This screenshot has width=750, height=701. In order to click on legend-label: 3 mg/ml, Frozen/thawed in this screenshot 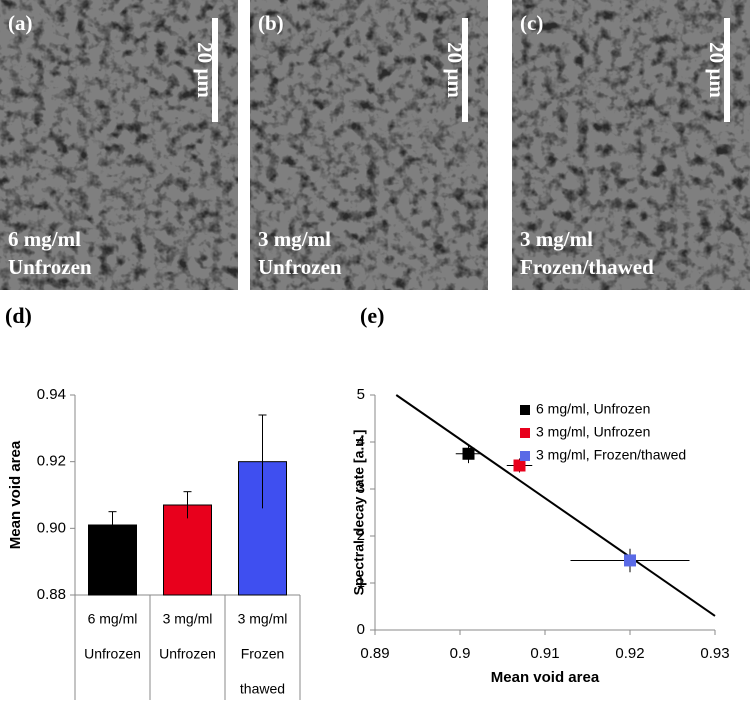, I will do `click(611, 455)`.